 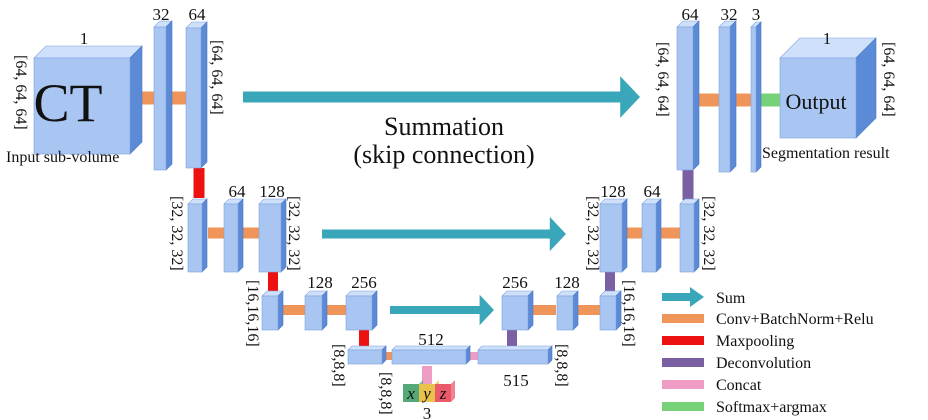 I want to click on l3-enc-a, so click(x=272, y=310).